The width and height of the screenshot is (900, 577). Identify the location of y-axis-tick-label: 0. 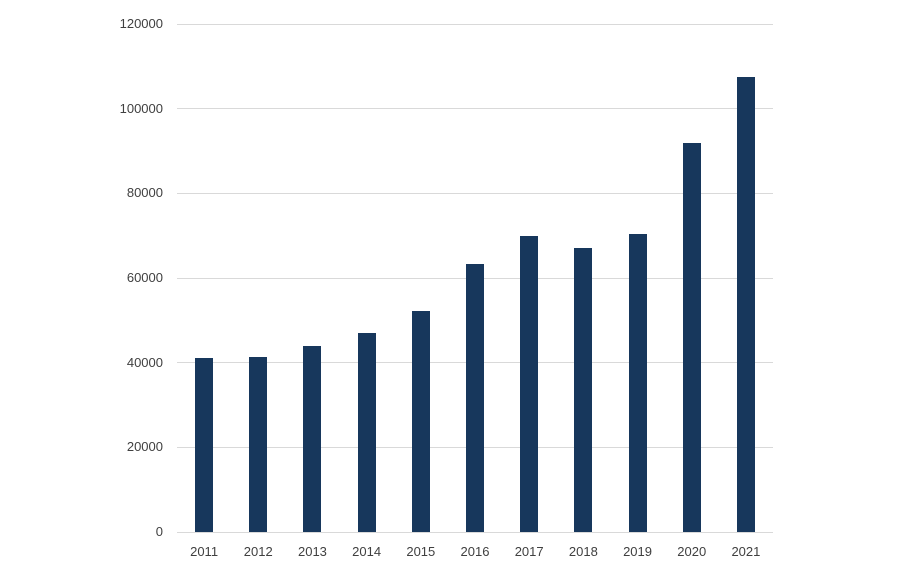
(159, 531).